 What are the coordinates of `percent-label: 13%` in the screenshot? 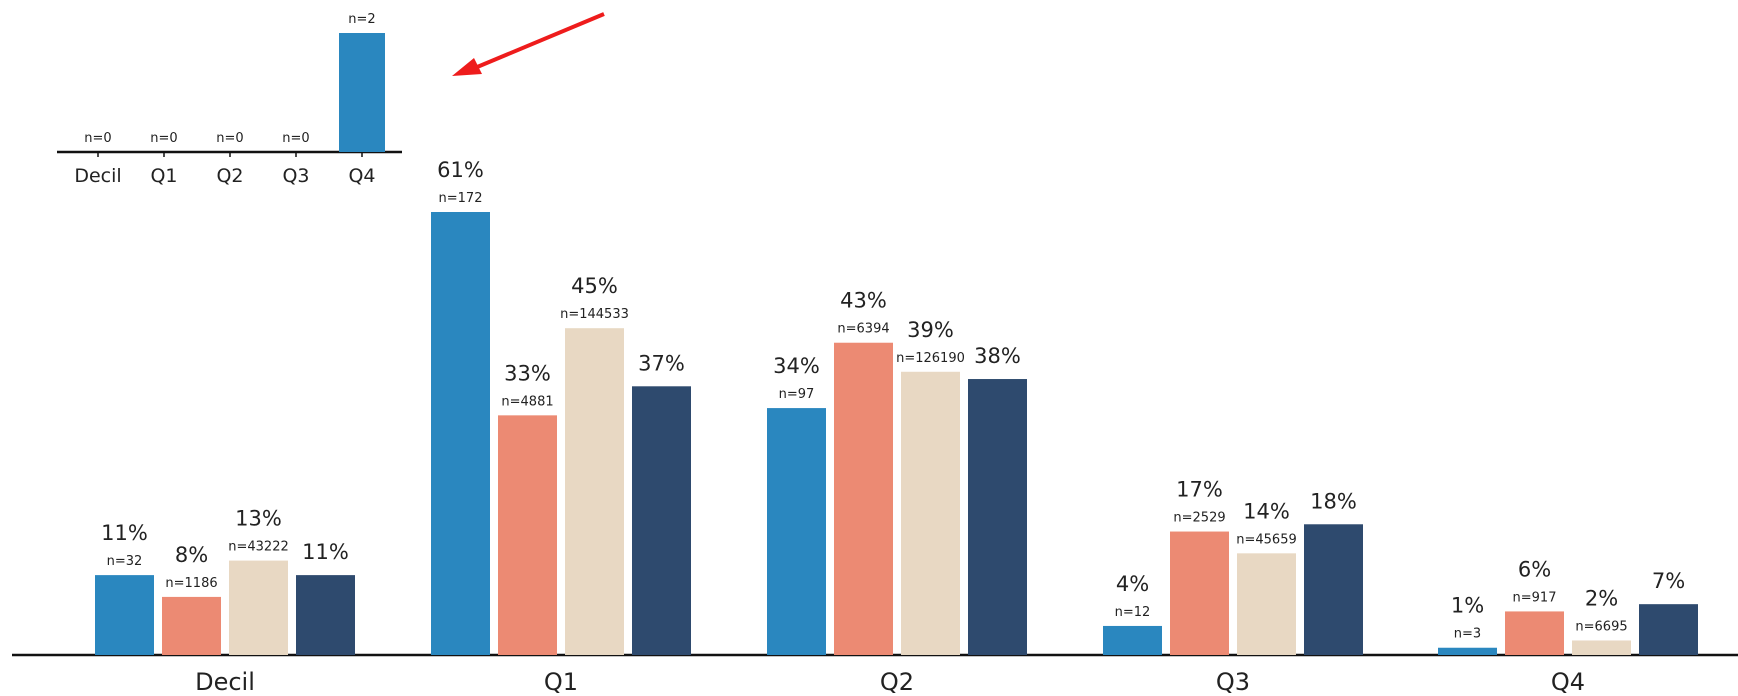 It's located at (258, 519).